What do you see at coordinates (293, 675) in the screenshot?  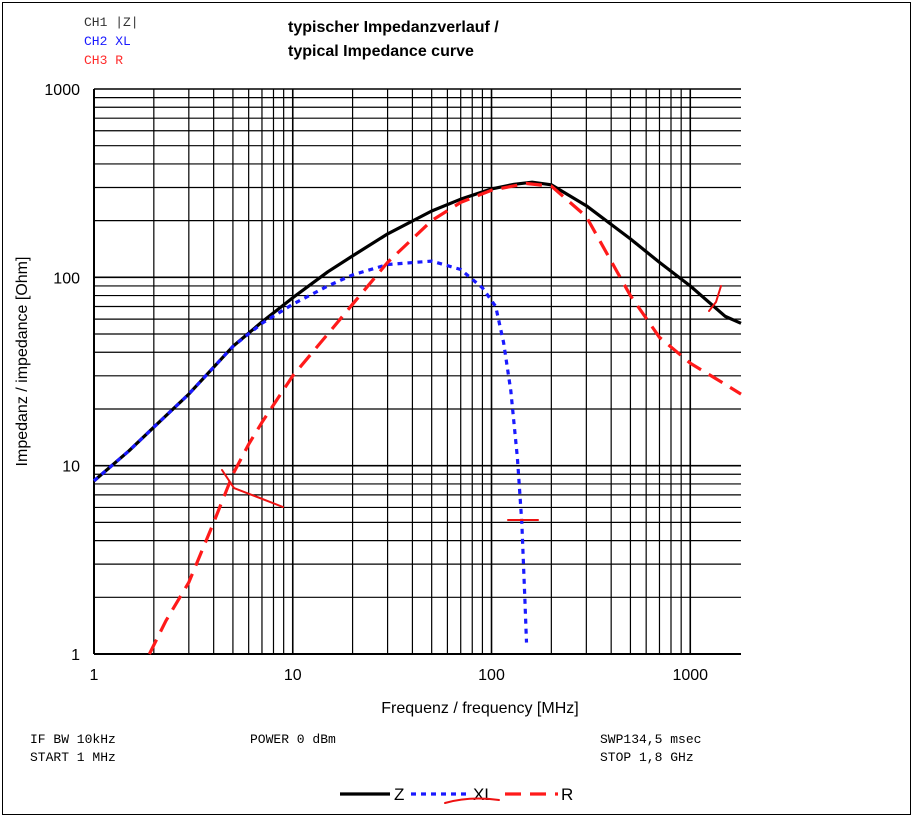 I see `x-tick-label: 10` at bounding box center [293, 675].